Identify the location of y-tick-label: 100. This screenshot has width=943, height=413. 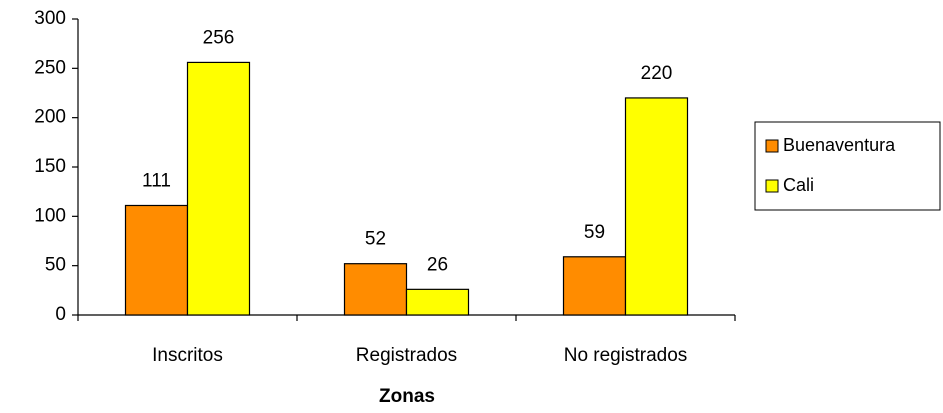
(50, 215).